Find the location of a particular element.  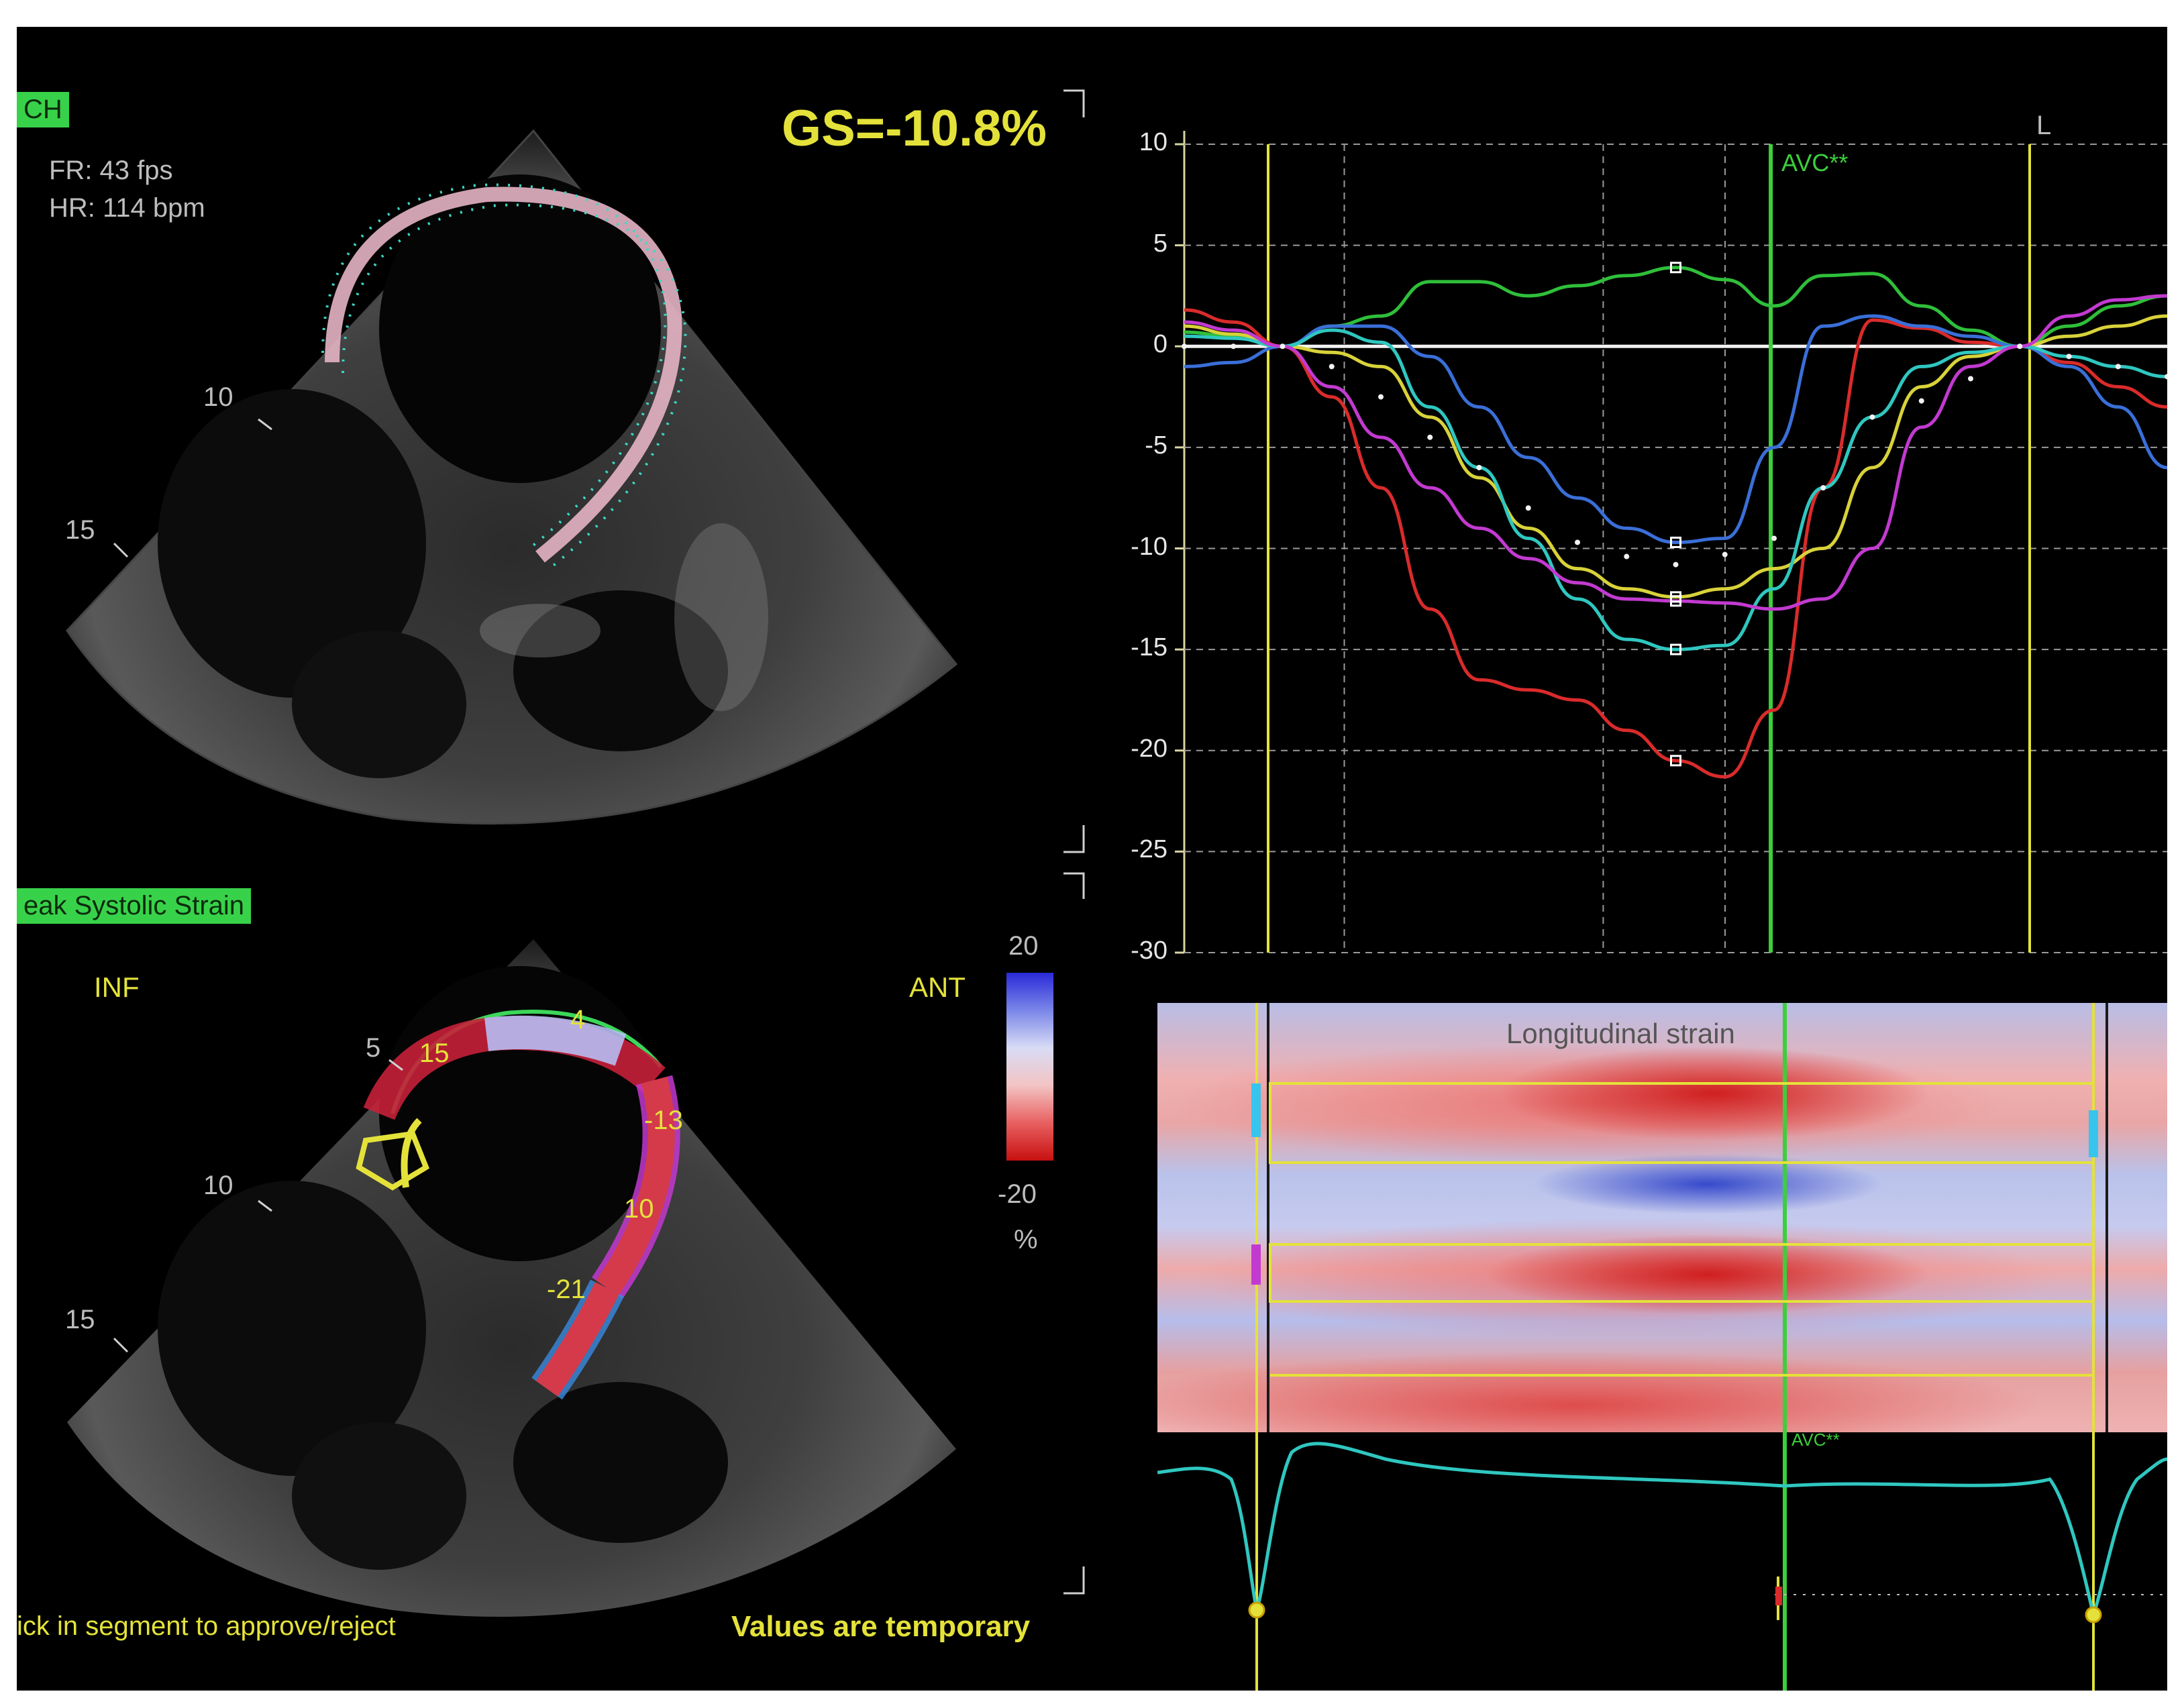

y-tick-label: 5 is located at coordinates (1160, 243).